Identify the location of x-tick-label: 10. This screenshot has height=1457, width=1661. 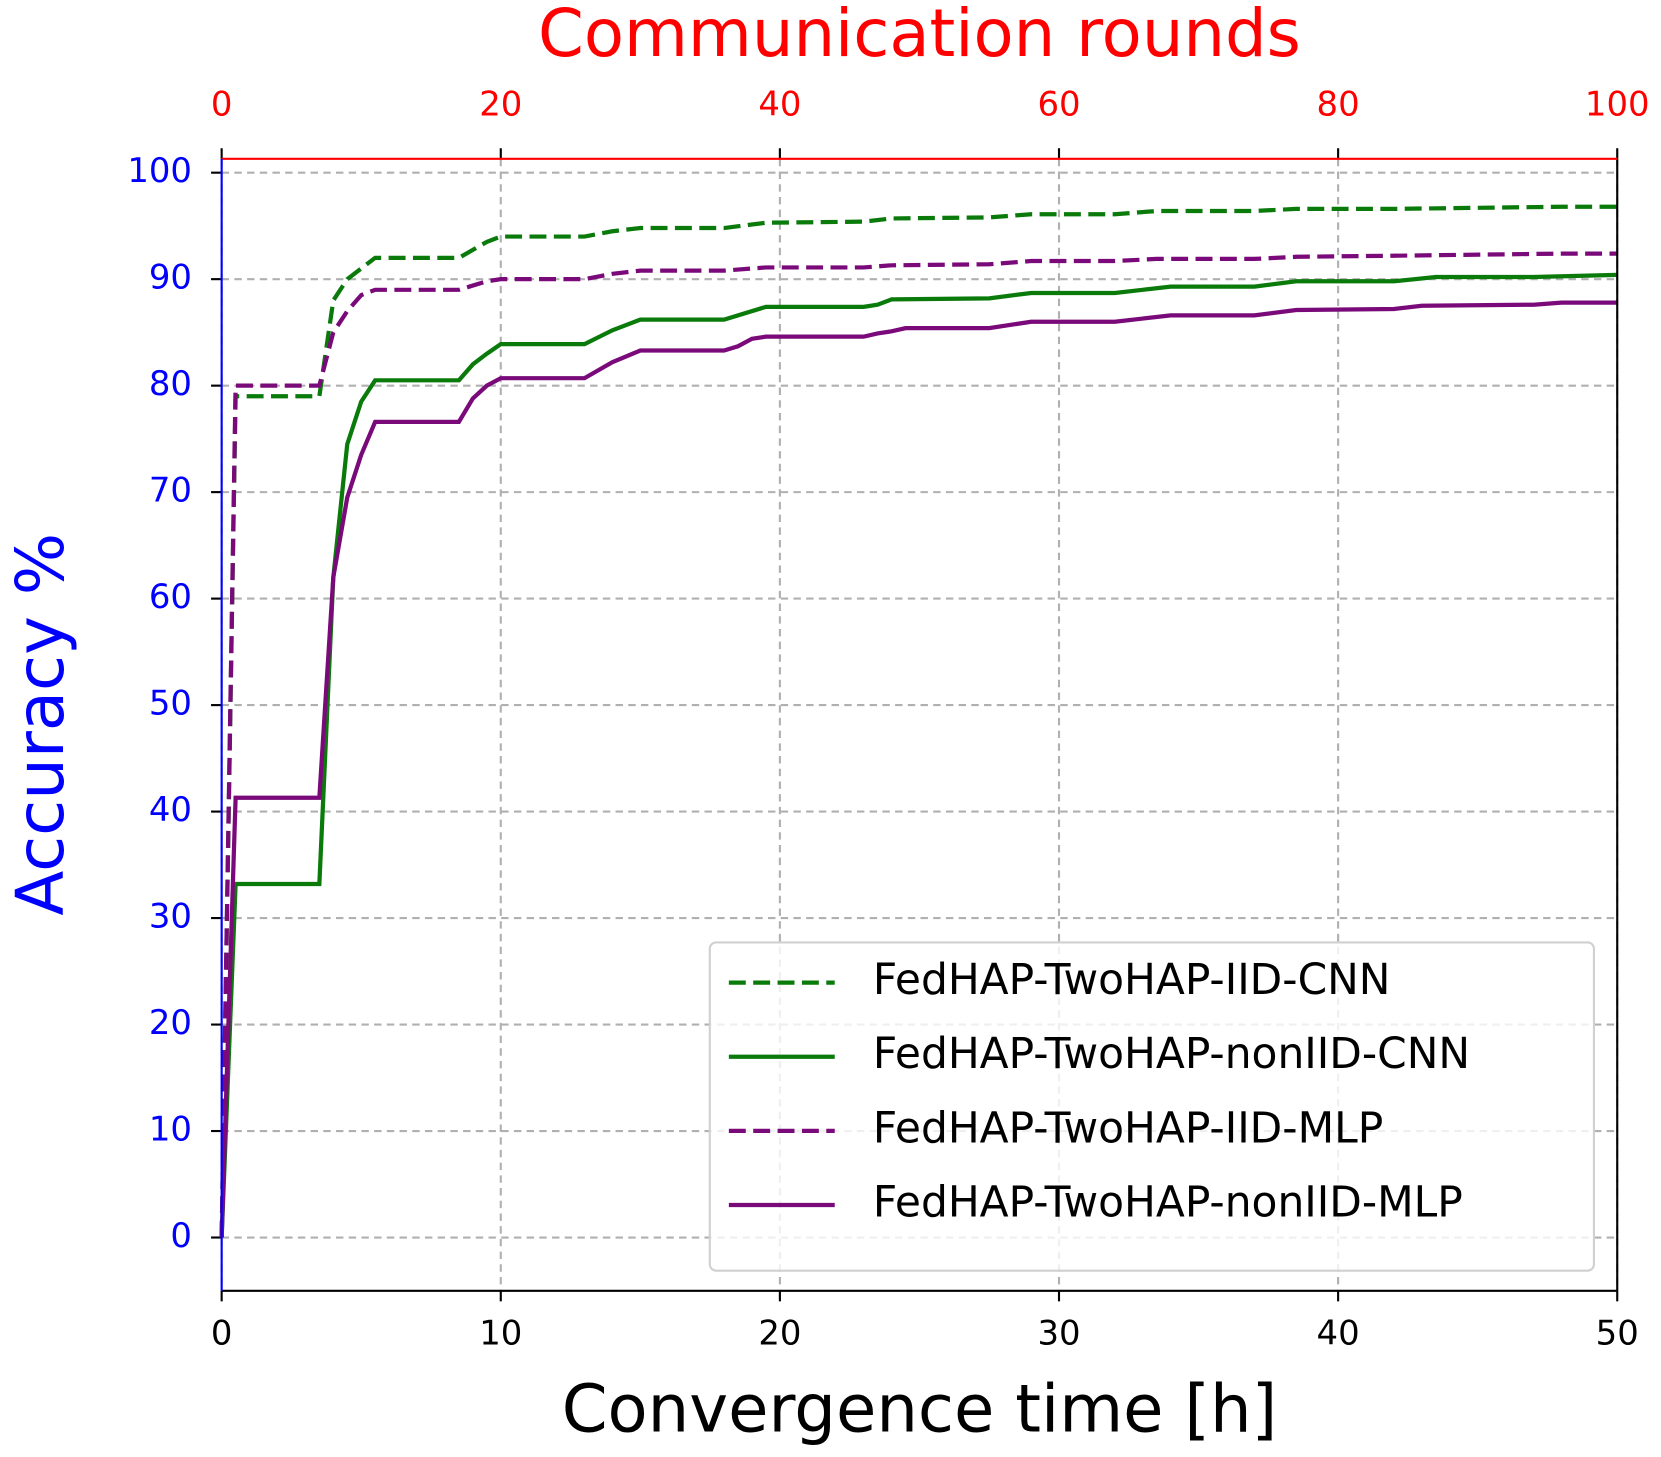
(500, 1333).